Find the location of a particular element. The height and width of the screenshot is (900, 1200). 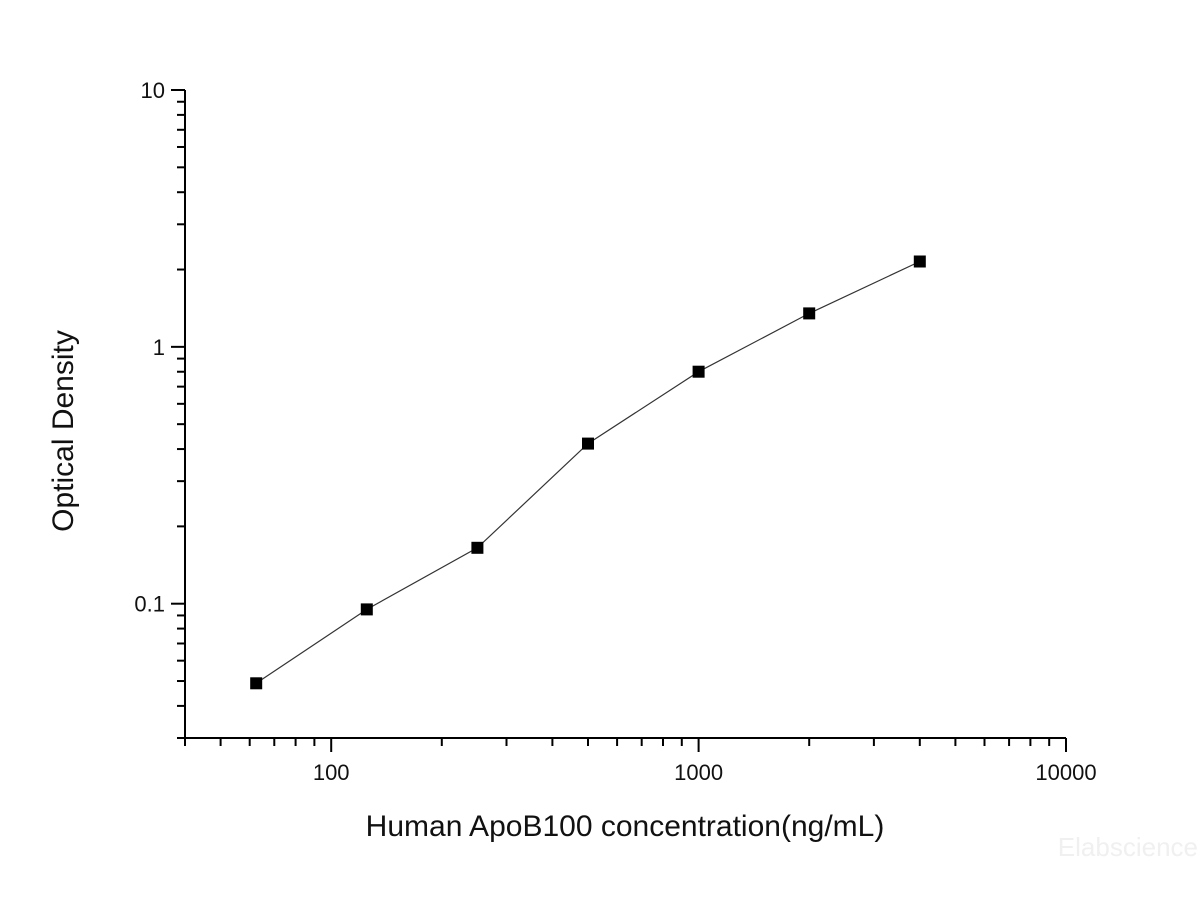

x-tick-label: 1000 is located at coordinates (698, 772).